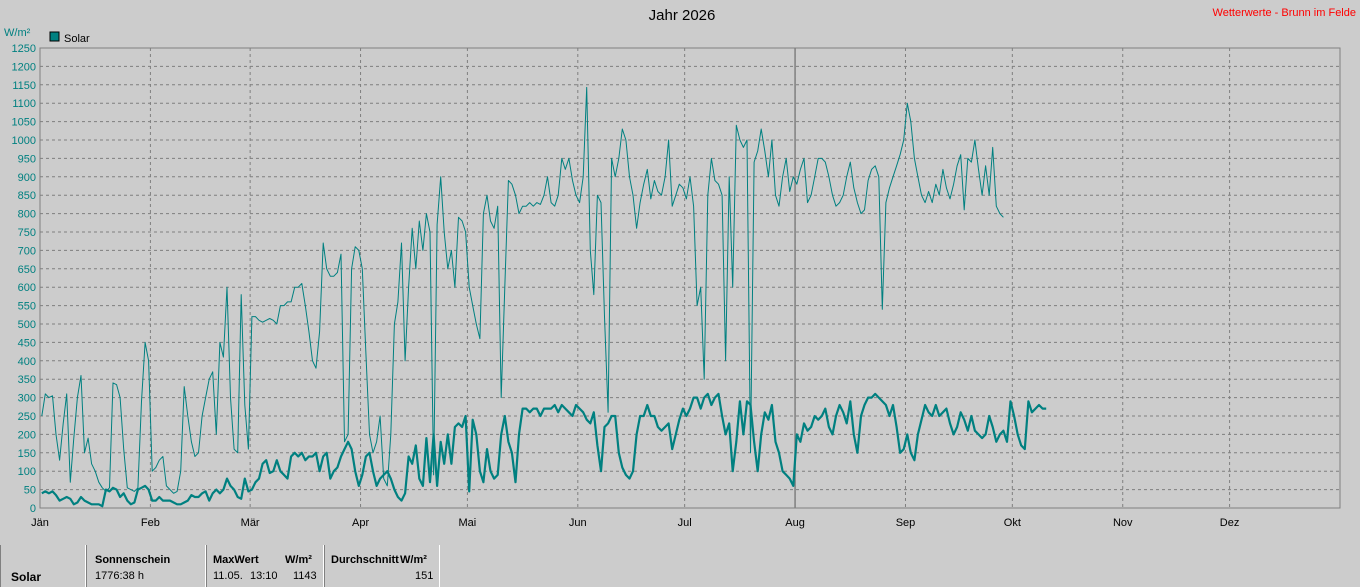  What do you see at coordinates (27, 270) in the screenshot?
I see `y-tick-label: 650` at bounding box center [27, 270].